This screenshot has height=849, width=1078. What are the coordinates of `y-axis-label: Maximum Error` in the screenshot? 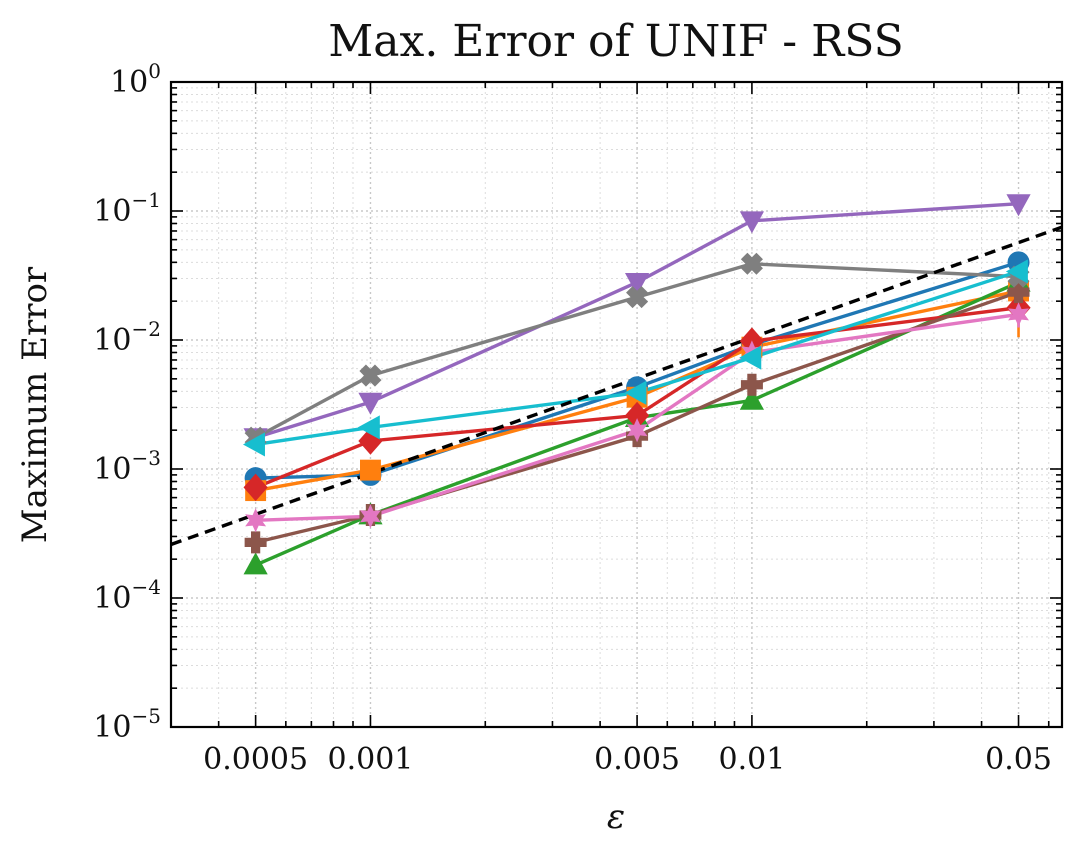 It's located at (35, 404).